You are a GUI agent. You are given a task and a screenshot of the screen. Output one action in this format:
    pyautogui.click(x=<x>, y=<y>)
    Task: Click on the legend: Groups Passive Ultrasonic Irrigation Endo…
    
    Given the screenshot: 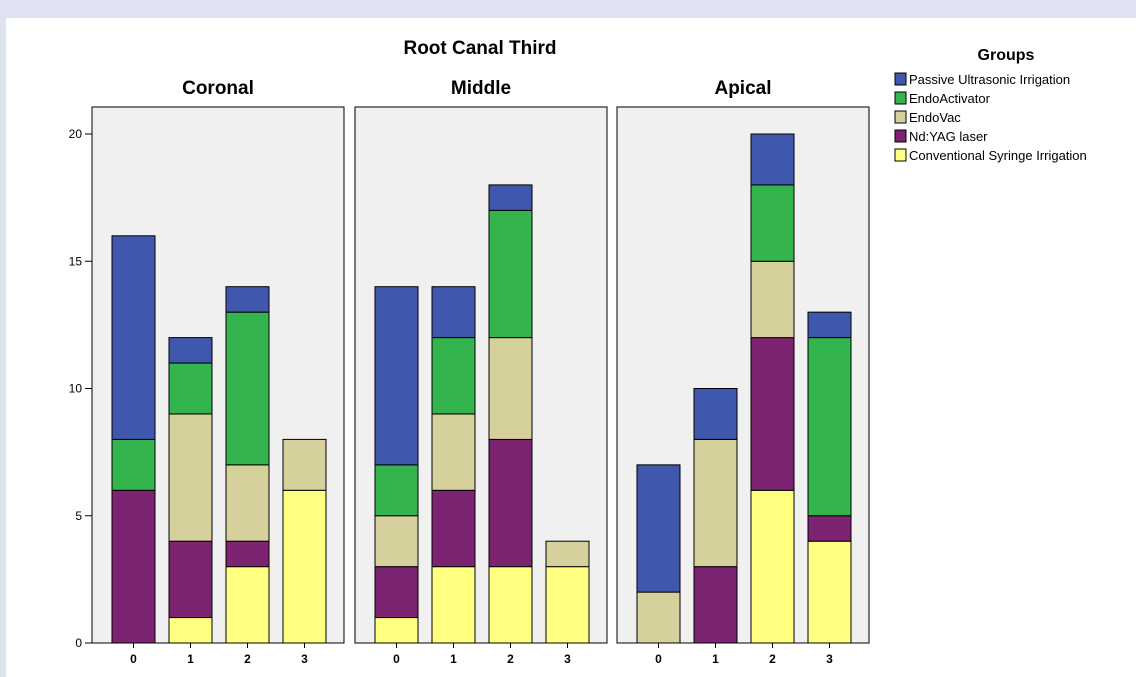 What is the action you would take?
    pyautogui.click(x=990, y=105)
    